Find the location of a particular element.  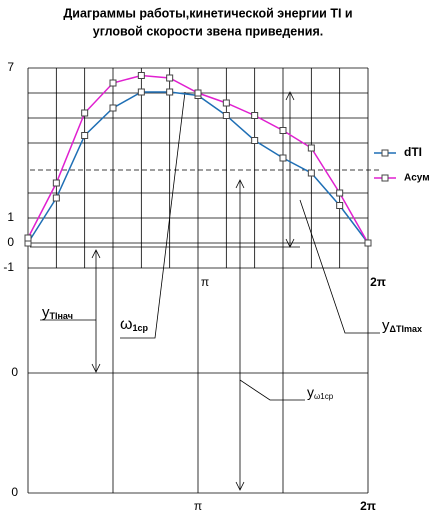

x-label: π is located at coordinates (198, 506).